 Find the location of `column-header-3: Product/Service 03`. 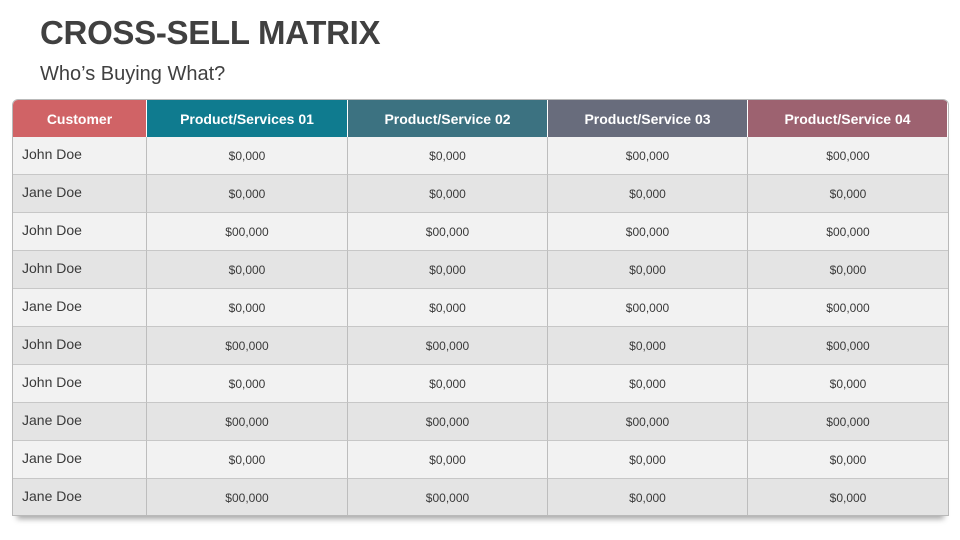

column-header-3: Product/Service 03 is located at coordinates (648, 118).